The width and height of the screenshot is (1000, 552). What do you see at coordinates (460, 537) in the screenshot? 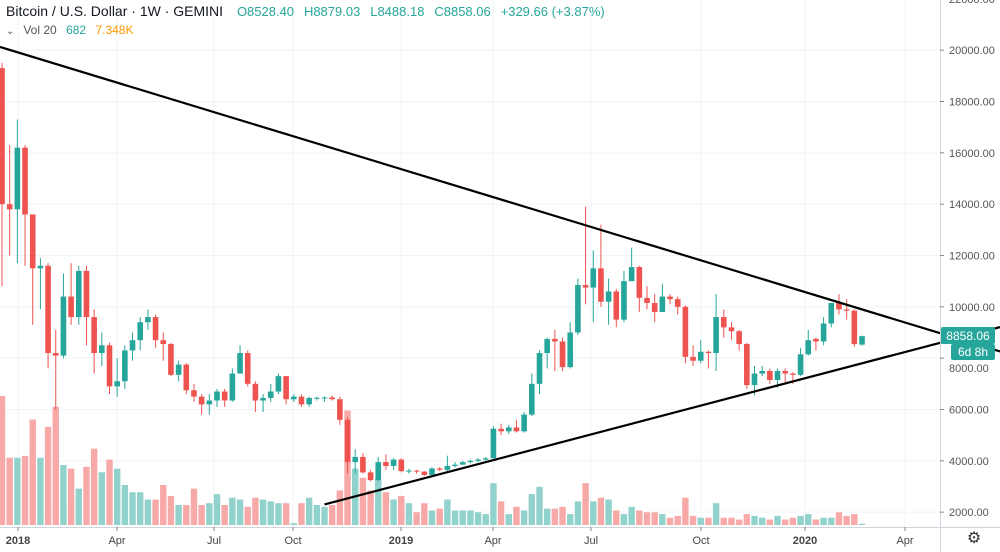
I see `time-axis: 2018 Apr Jul Oct 2019 Apr Jul Oct 2020 Apr` at bounding box center [460, 537].